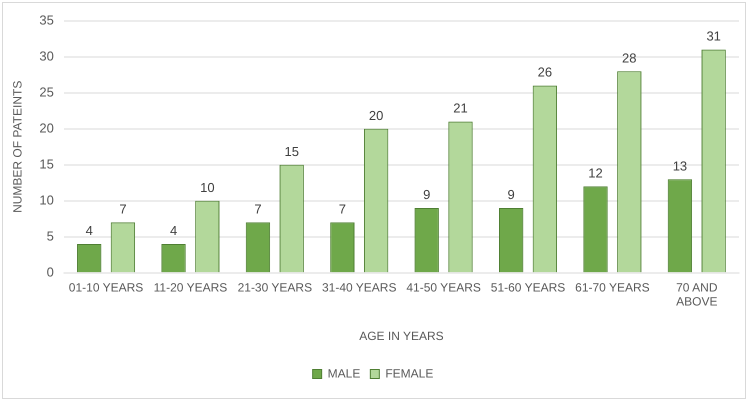  I want to click on y-tick-label: 20, so click(46, 128).